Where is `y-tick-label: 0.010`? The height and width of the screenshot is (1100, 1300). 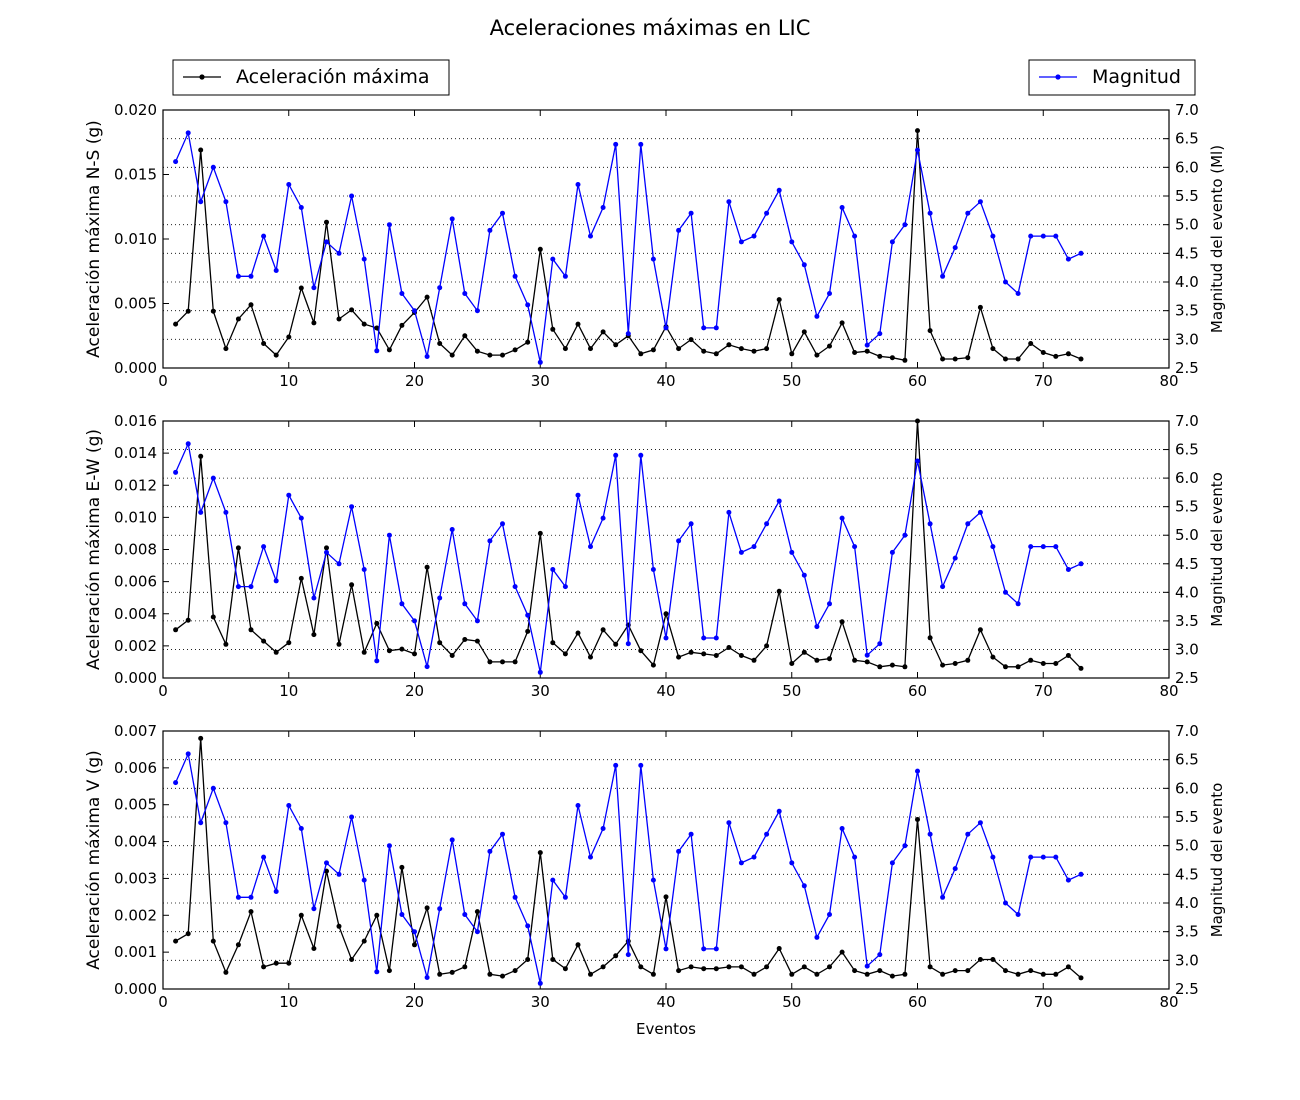
y-tick-label: 0.010 is located at coordinates (135, 517).